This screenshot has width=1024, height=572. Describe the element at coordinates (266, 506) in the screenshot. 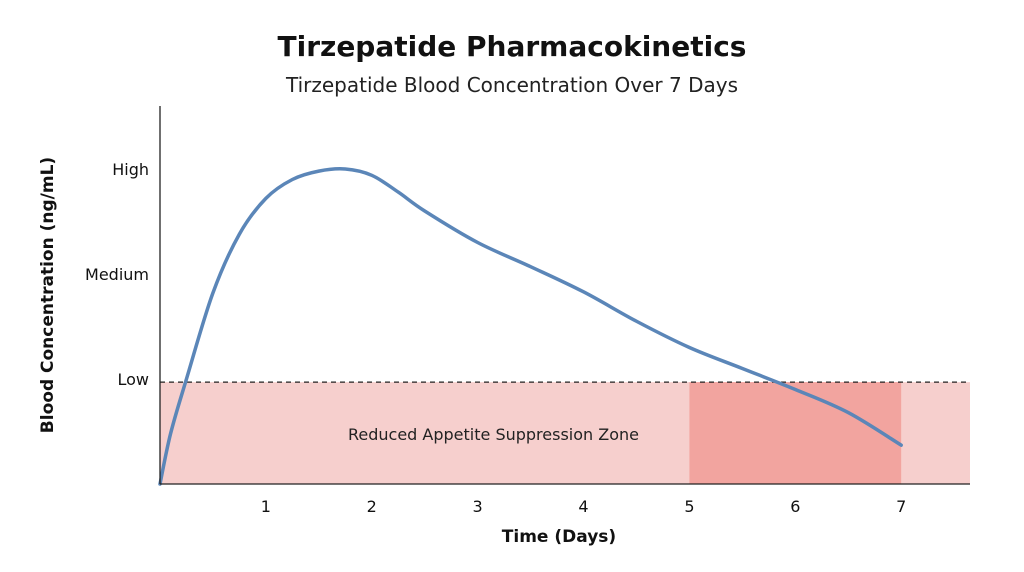

I see `x-tick-label-1: 1` at that location.